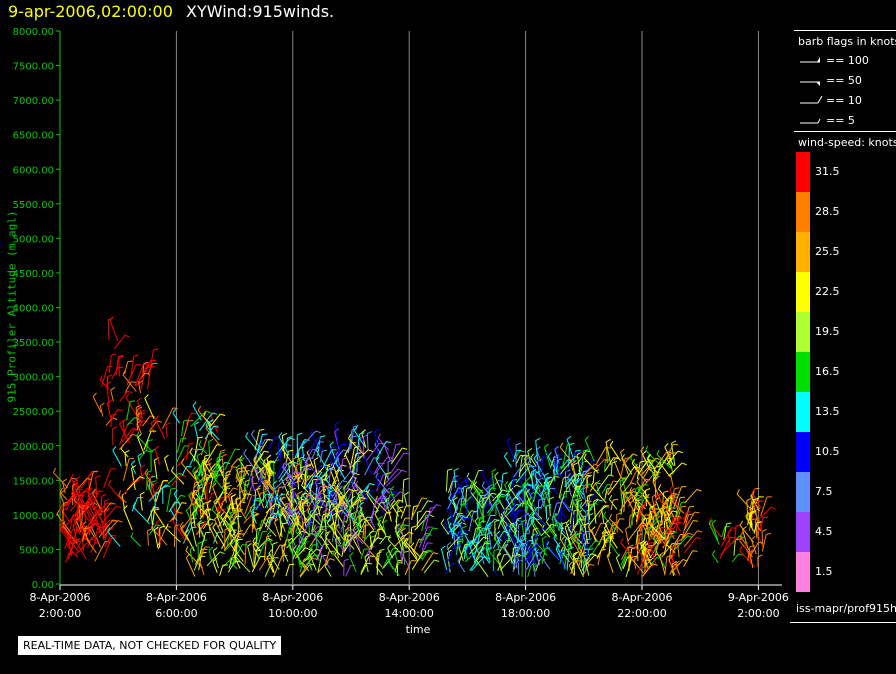 The image size is (896, 674). Describe the element at coordinates (803, 212) in the screenshot. I see `speed-bin-swatch` at that location.